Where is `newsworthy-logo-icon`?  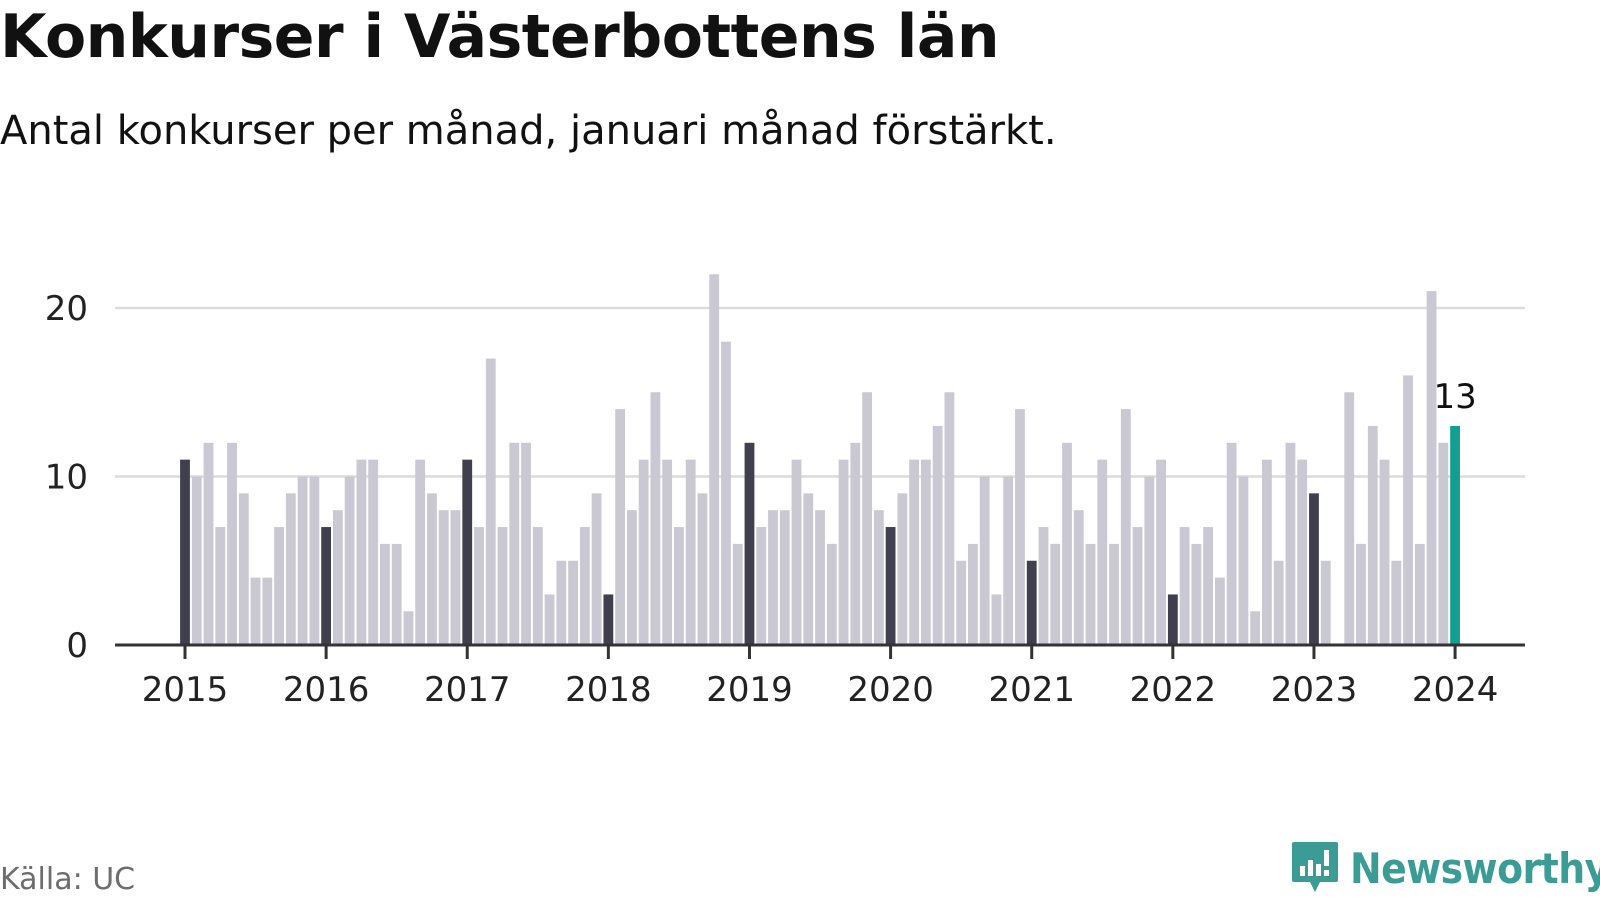 newsworthy-logo-icon is located at coordinates (1315, 867).